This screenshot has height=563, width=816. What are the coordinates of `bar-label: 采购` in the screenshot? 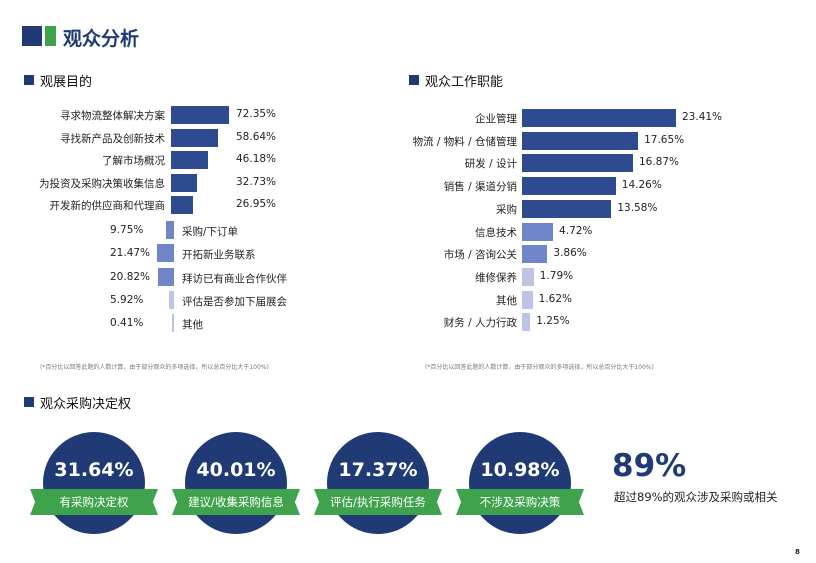 It's located at (506, 209).